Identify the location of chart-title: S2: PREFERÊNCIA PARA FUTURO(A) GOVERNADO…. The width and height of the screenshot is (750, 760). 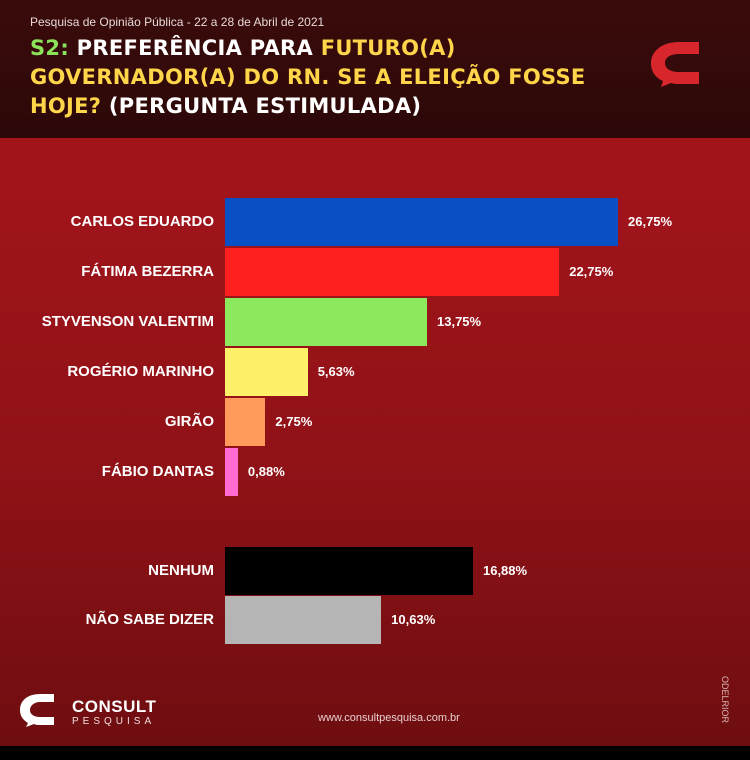
(310, 77).